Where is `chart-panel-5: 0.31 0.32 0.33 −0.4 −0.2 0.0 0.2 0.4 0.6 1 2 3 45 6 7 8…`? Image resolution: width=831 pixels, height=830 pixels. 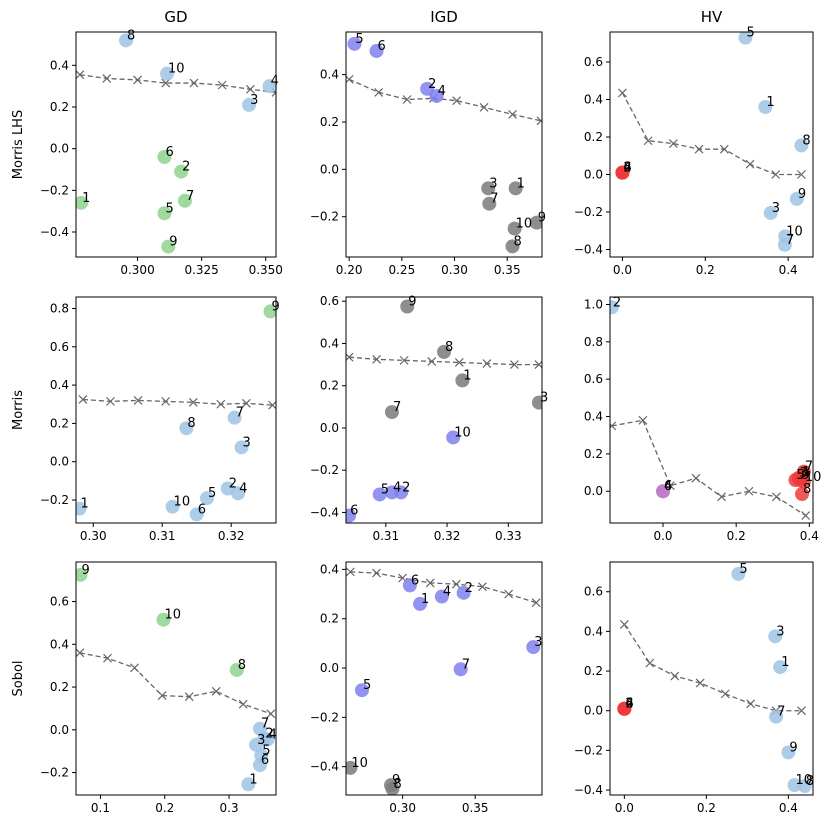
chart-panel-5: 0.31 0.32 0.33 −0.4 −0.2 0.0 0.2 0.4 0.6 1 2 3 45 6 7 8… is located at coordinates (429, 418).